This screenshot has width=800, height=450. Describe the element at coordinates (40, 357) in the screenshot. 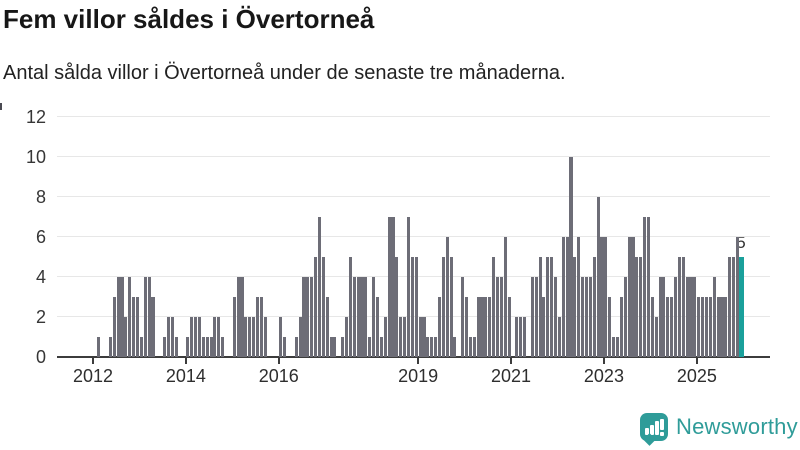

I see `y-tick-label: 0` at that location.